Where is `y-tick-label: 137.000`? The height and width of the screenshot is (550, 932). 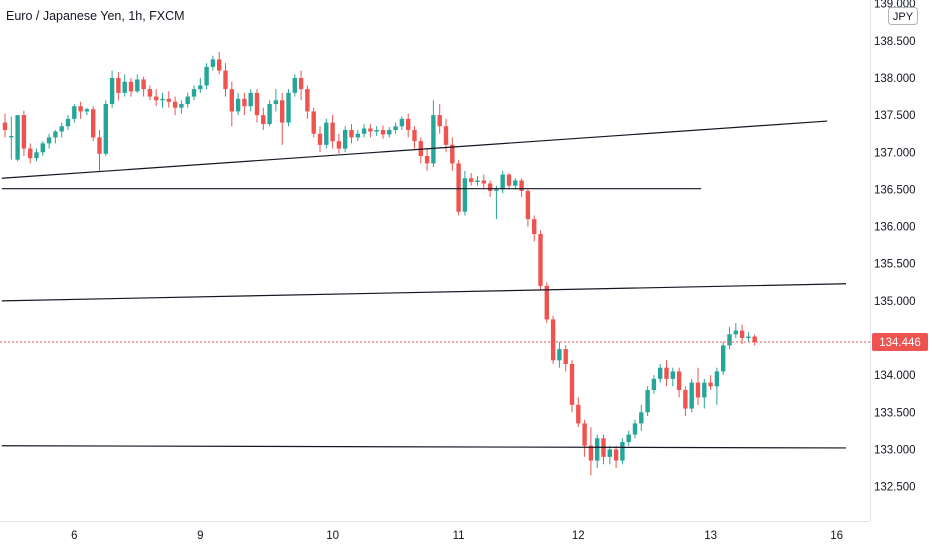 y-tick-label: 137.000 is located at coordinates (895, 153).